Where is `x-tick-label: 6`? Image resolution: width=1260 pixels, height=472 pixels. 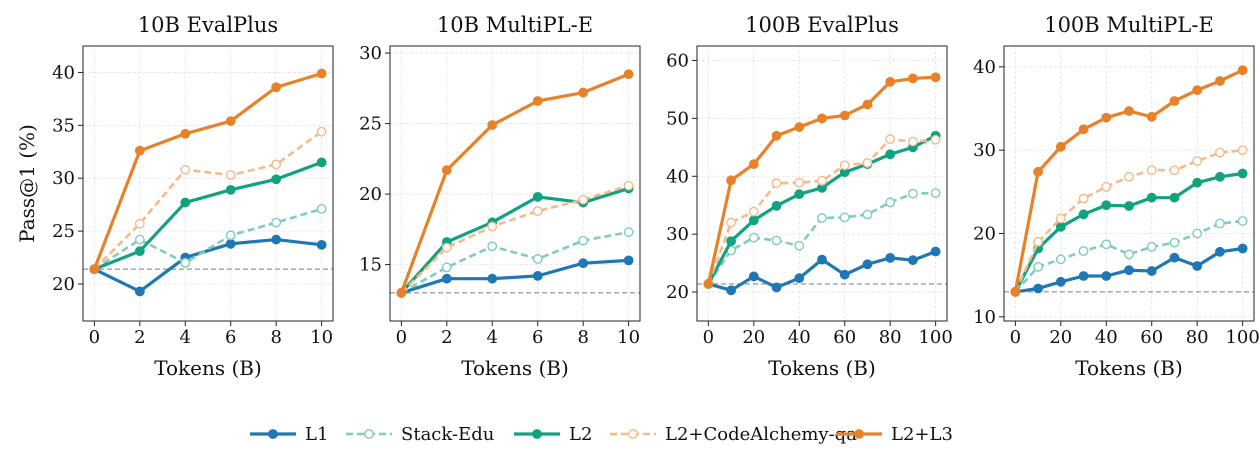
x-tick-label: 6 is located at coordinates (230, 337).